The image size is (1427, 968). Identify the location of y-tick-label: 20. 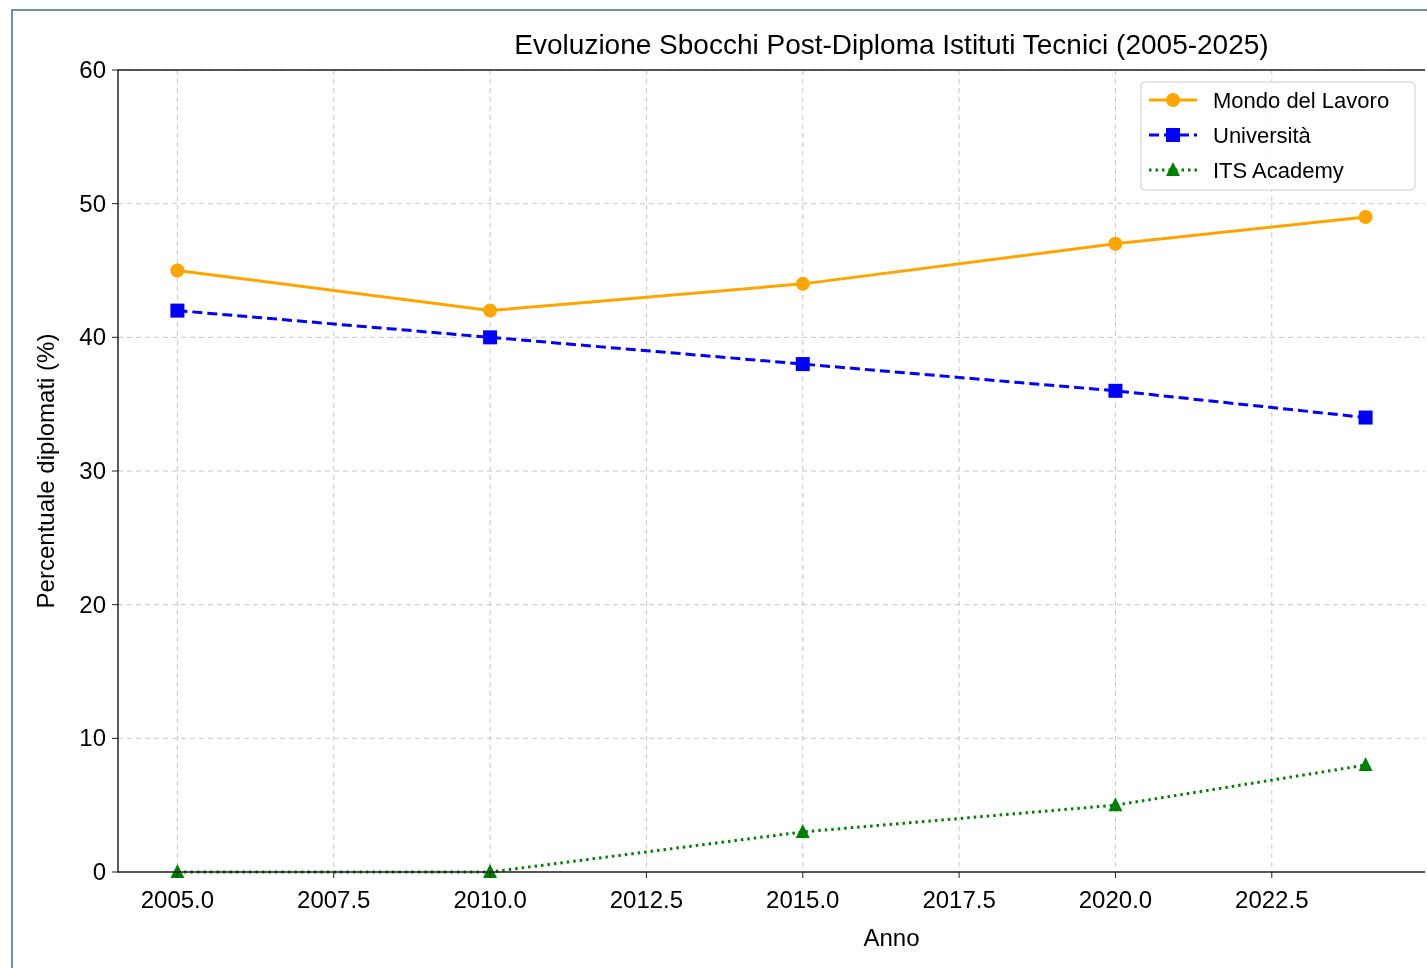
(92, 604).